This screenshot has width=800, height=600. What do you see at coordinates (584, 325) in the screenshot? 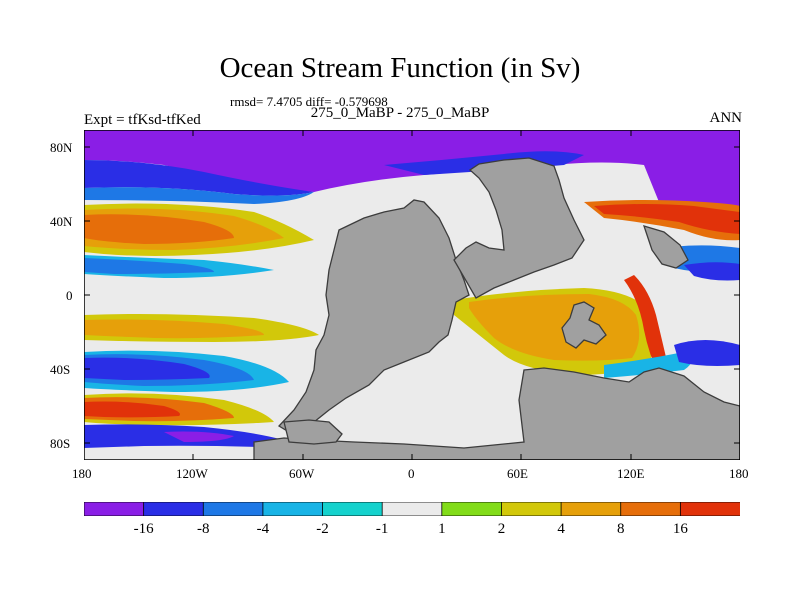
I see `land-inner-island` at bounding box center [584, 325].